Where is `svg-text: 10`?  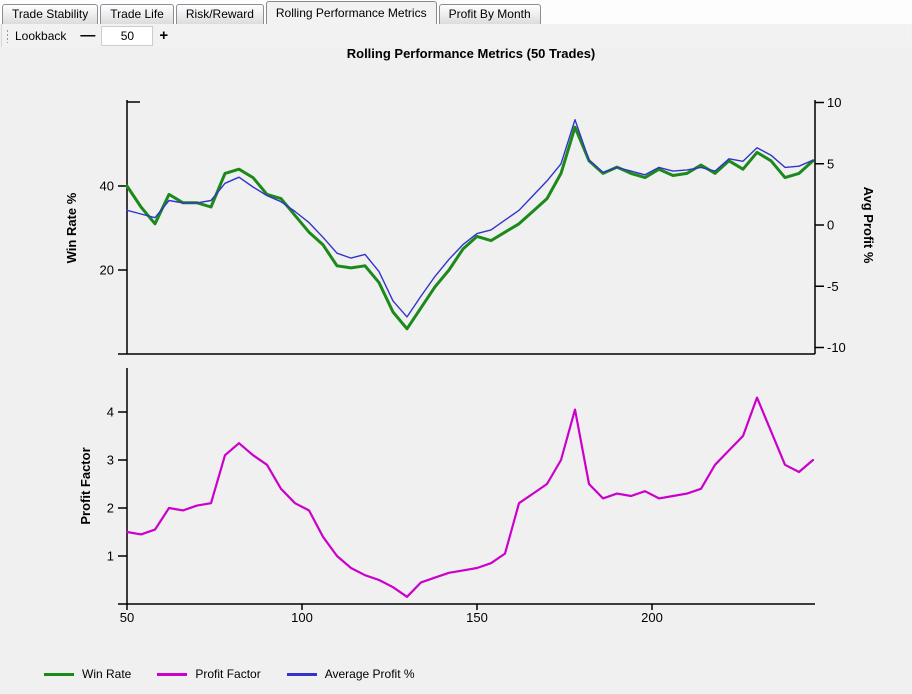
svg-text: 10 is located at coordinates (834, 102).